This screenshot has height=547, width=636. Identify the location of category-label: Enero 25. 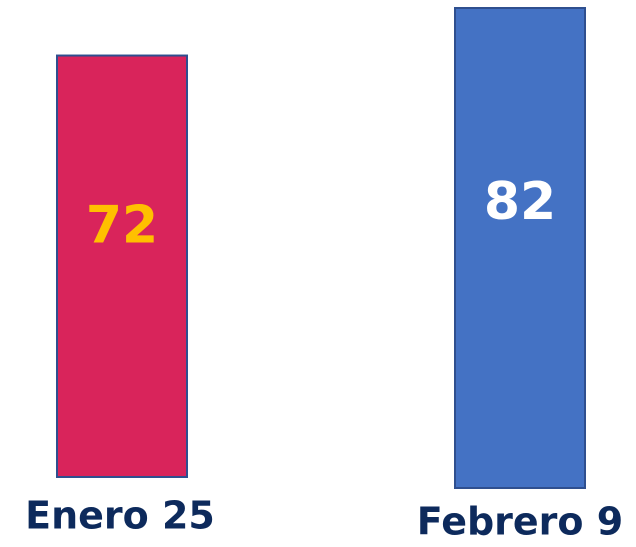
(120, 516).